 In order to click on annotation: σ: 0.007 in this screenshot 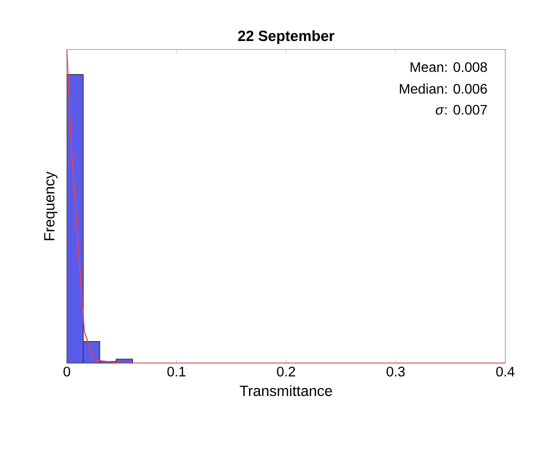, I will do `click(461, 109)`.